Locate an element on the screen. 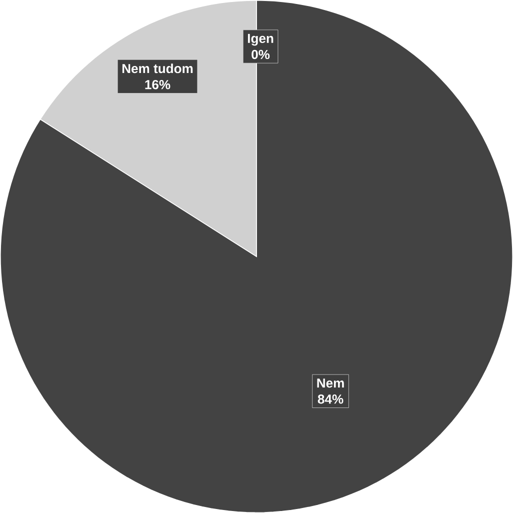 The width and height of the screenshot is (513, 513). text: 0% is located at coordinates (261, 55).